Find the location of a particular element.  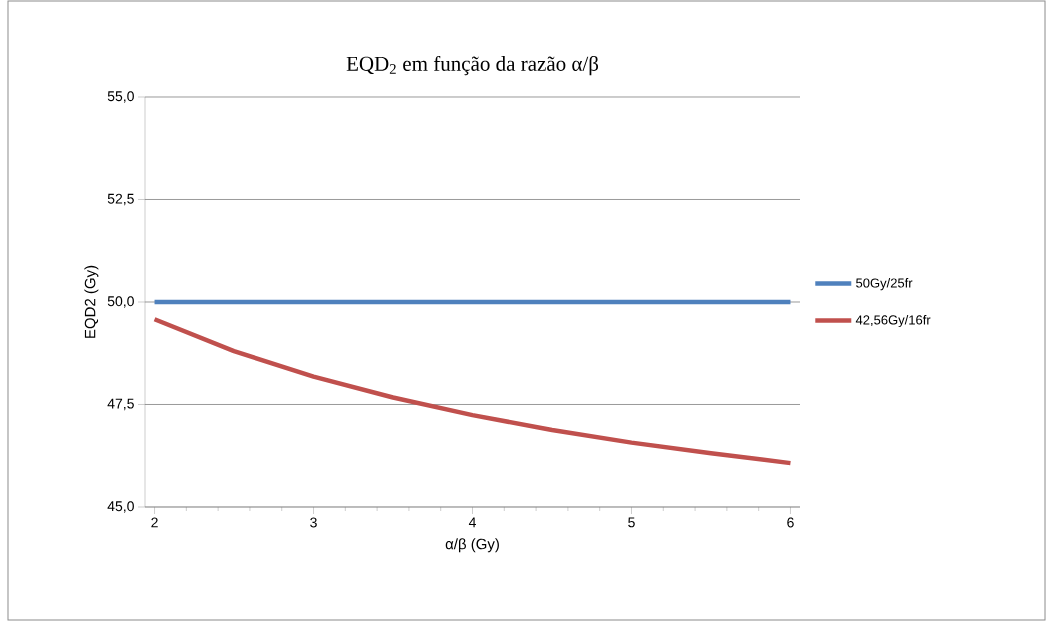

y-axis-title: EQD2 (Gy) is located at coordinates (91, 301).